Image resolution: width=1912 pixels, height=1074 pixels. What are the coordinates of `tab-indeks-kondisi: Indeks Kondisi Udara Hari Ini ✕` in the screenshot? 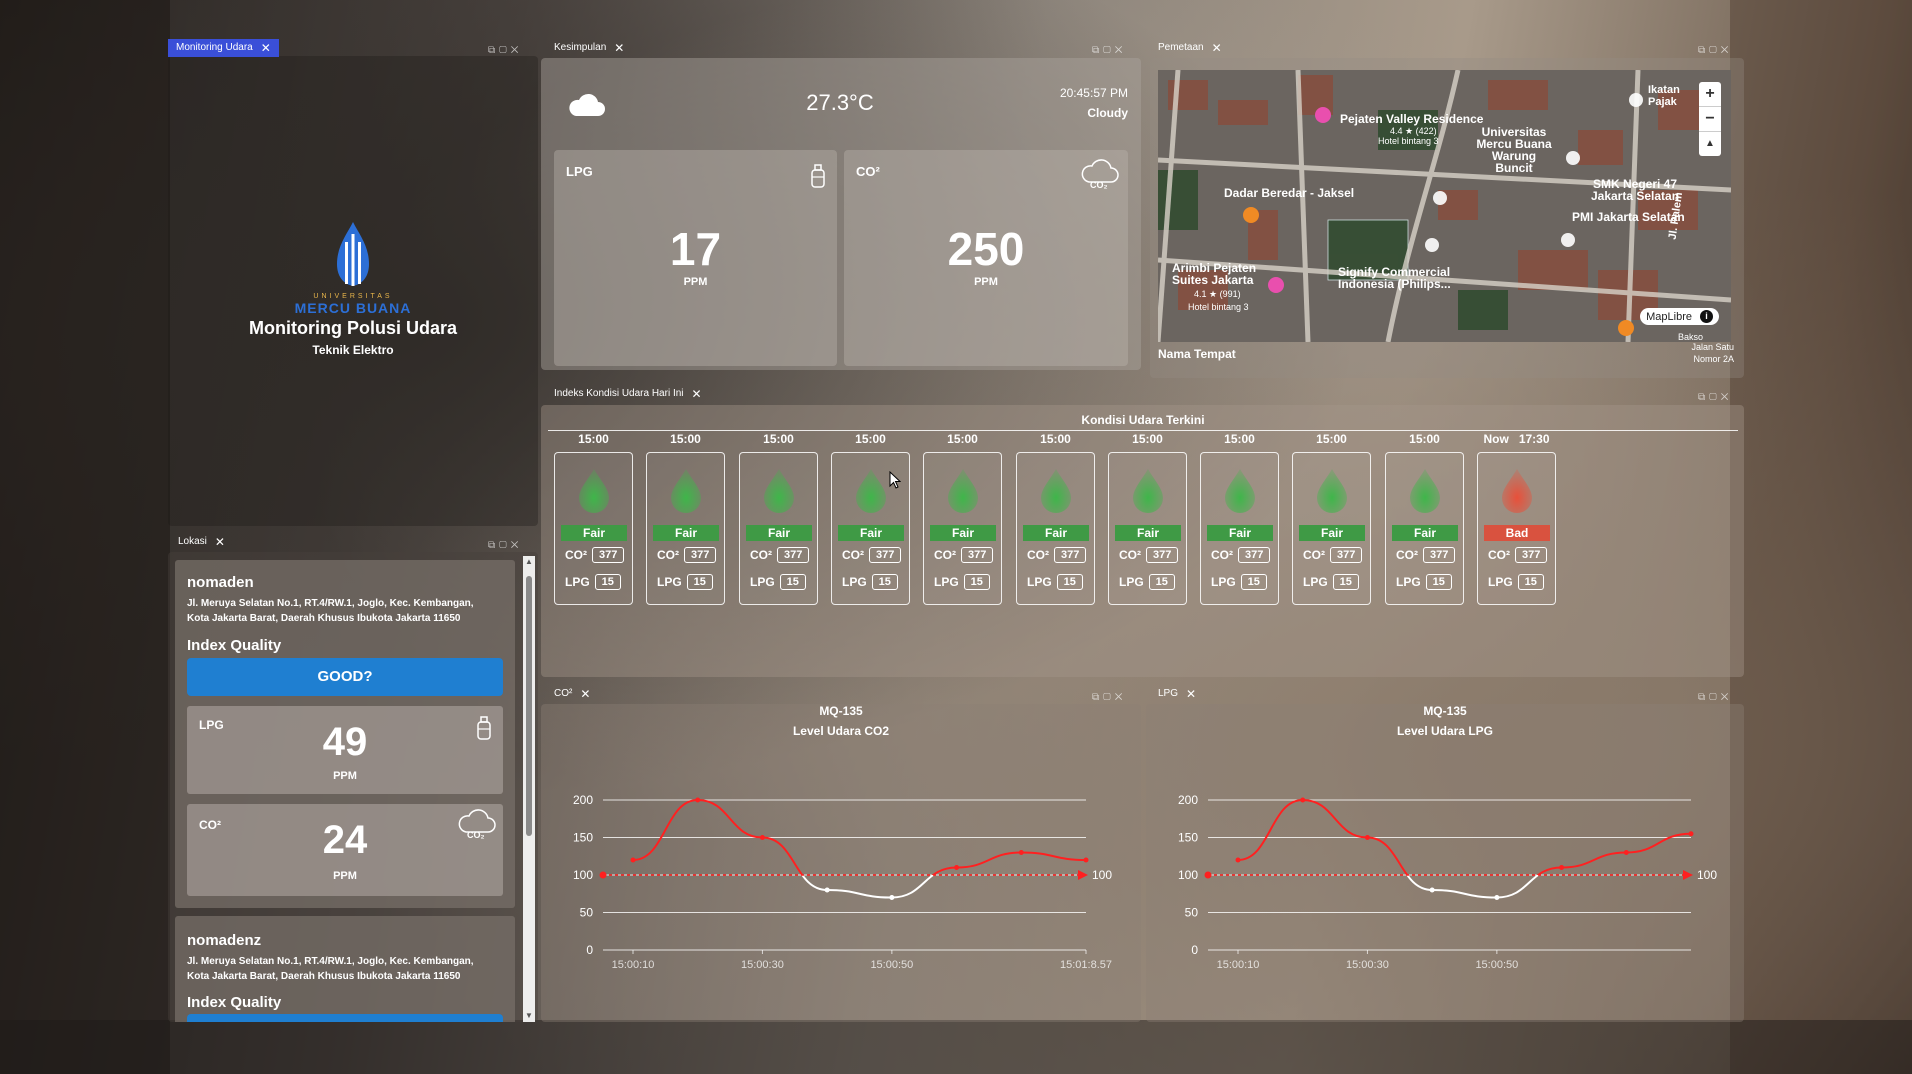 It's located at (628, 394).